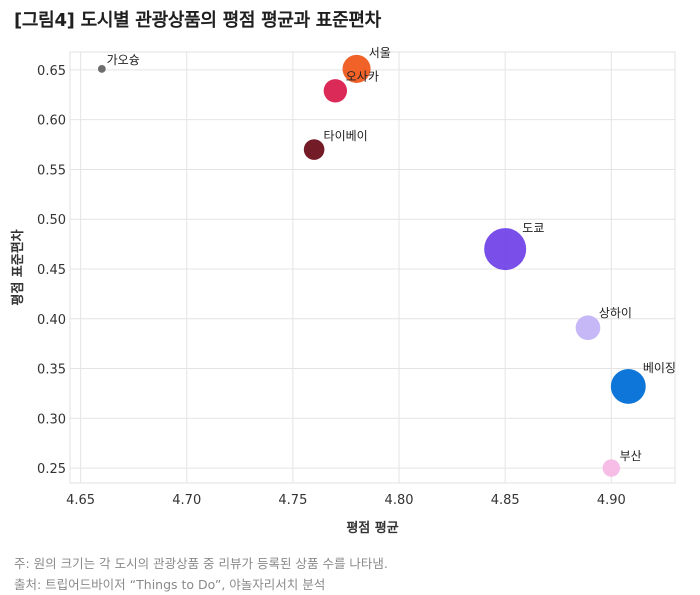 Image resolution: width=700 pixels, height=595 pixels. I want to click on x-tick-label: 4.90, so click(611, 500).